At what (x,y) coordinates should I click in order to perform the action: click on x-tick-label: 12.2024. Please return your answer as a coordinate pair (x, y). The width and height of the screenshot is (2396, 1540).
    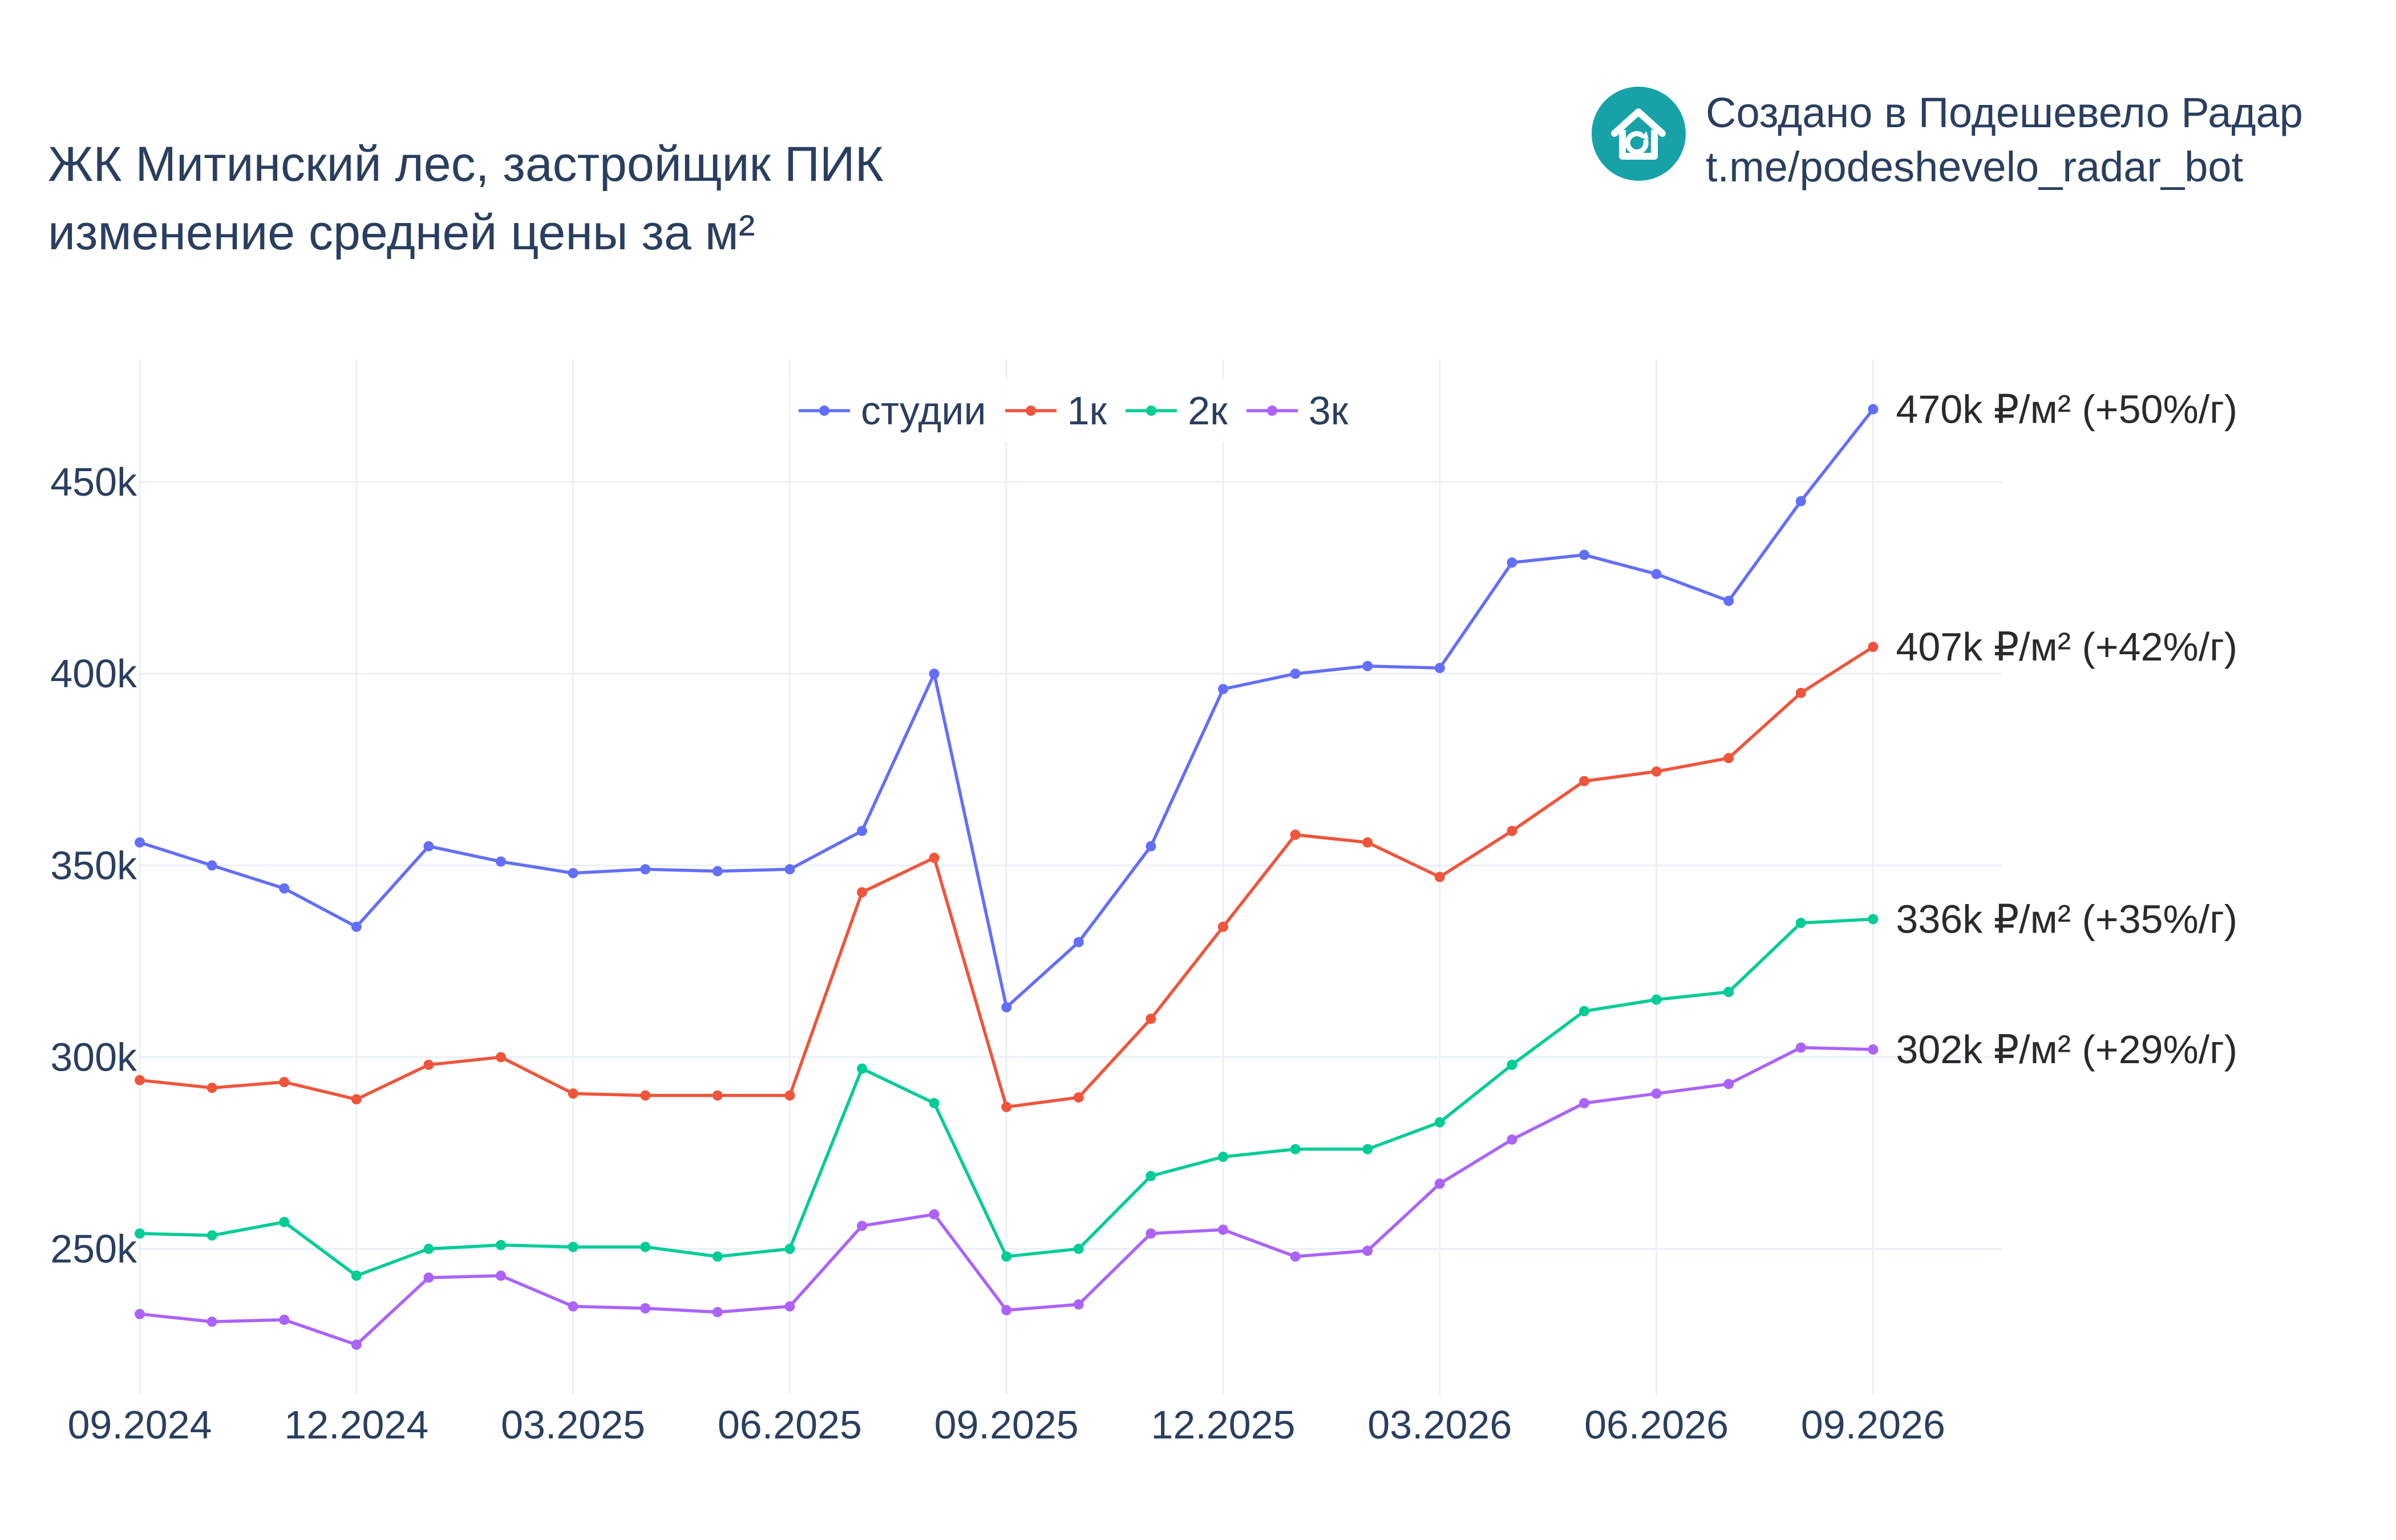
    Looking at the image, I should click on (356, 1425).